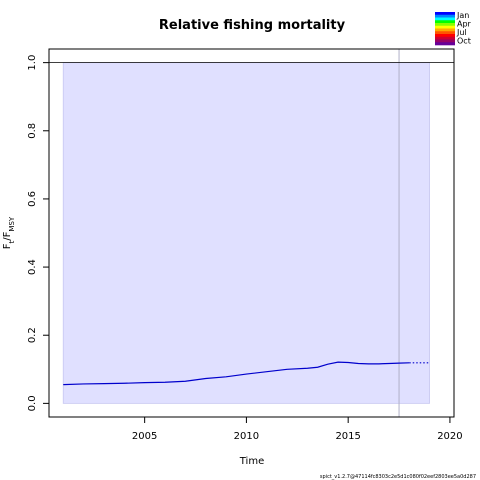 The height and width of the screenshot is (480, 480). Describe the element at coordinates (32, 335) in the screenshot. I see `y-tick-label: 0.2` at that location.